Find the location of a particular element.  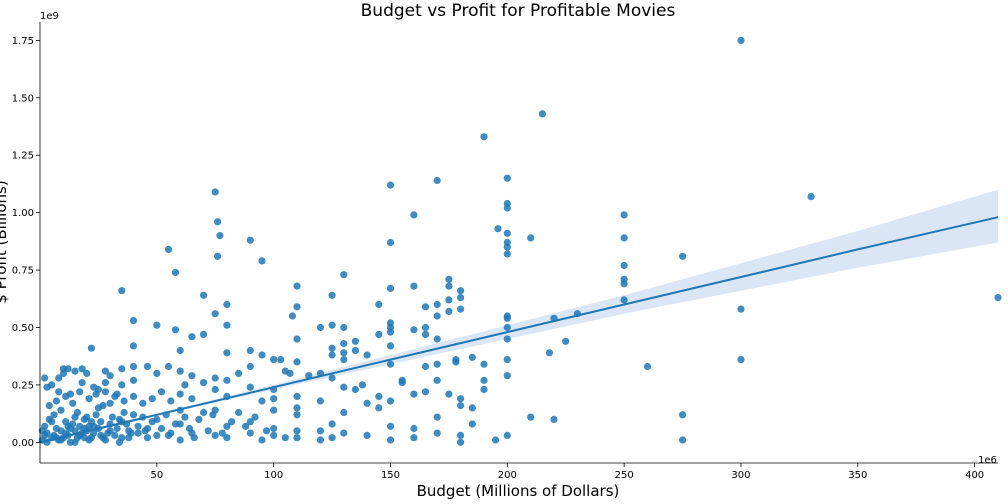

y-axis-label: $ Profit (Billions) is located at coordinates (5, 241).